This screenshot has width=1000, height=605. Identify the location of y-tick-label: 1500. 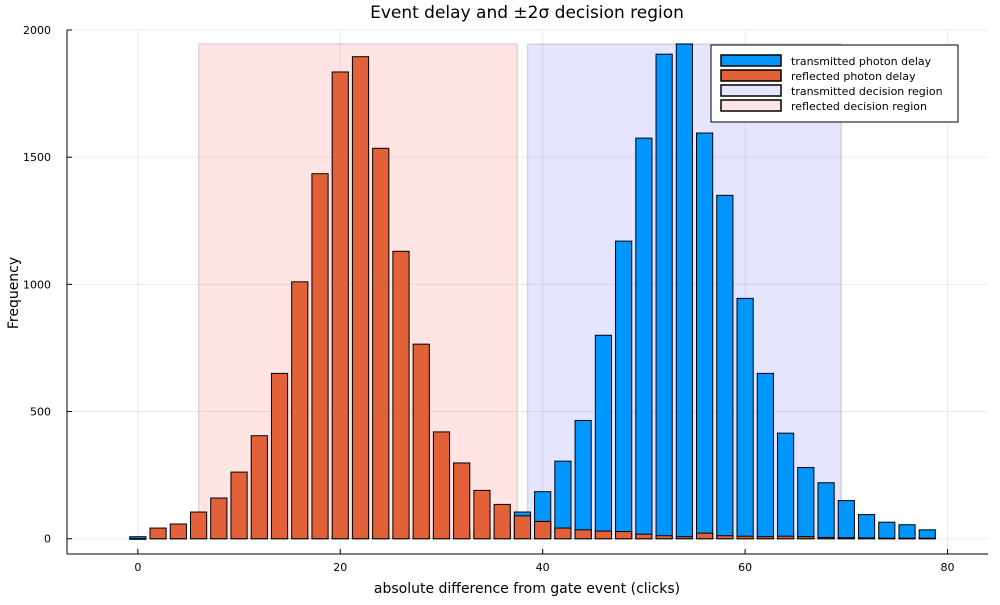
(37, 157).